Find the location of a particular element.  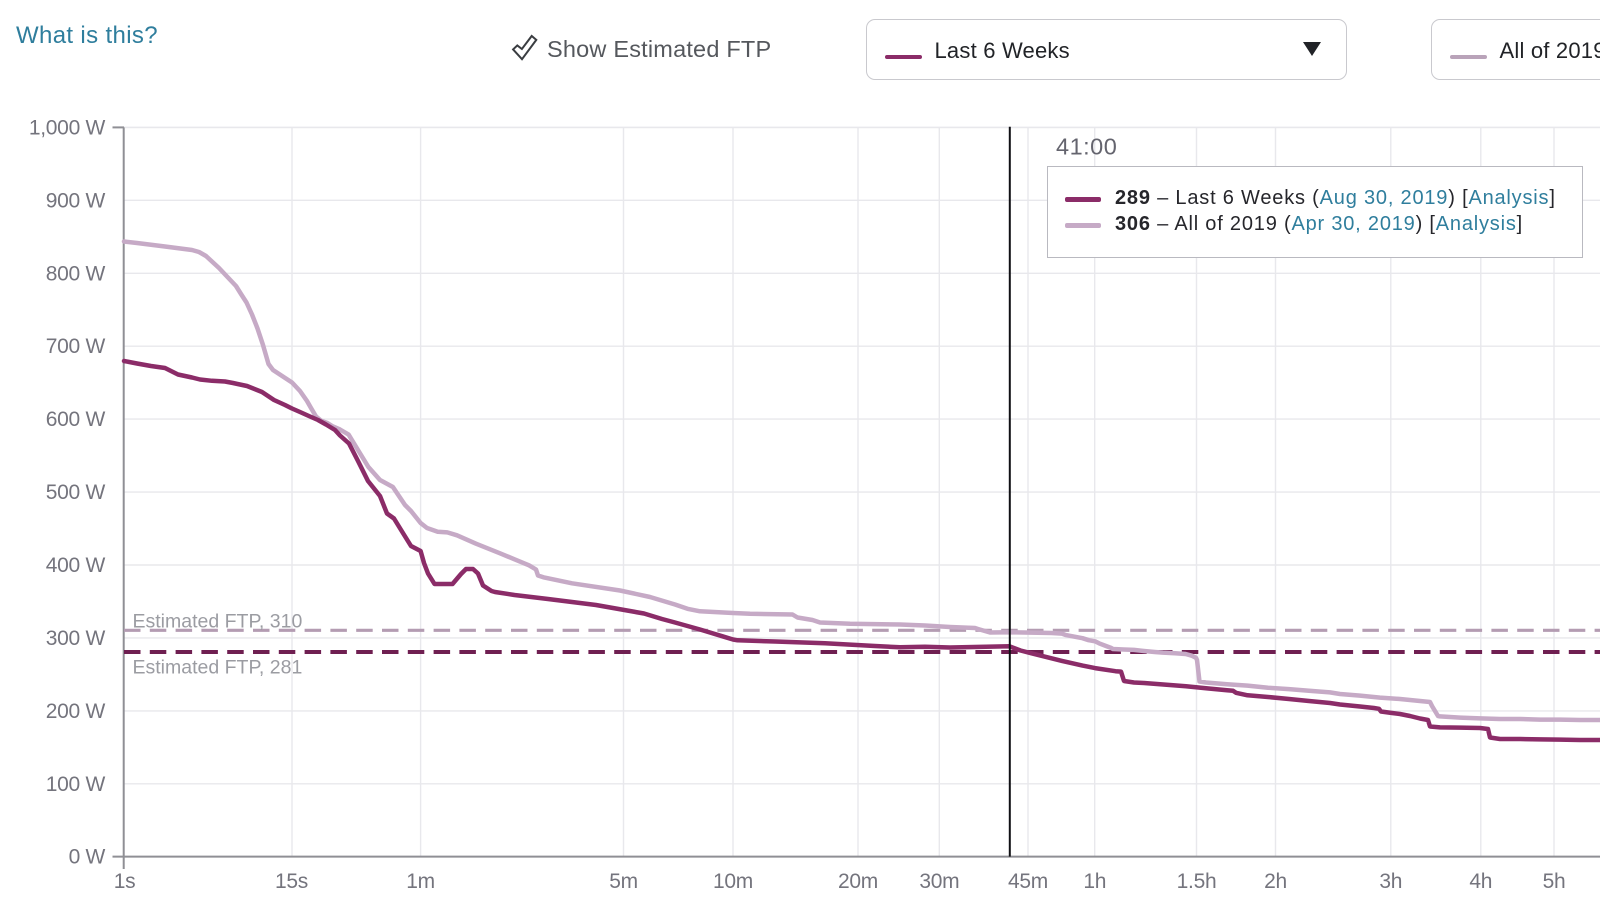

svg-text: 1m is located at coordinates (420, 881).